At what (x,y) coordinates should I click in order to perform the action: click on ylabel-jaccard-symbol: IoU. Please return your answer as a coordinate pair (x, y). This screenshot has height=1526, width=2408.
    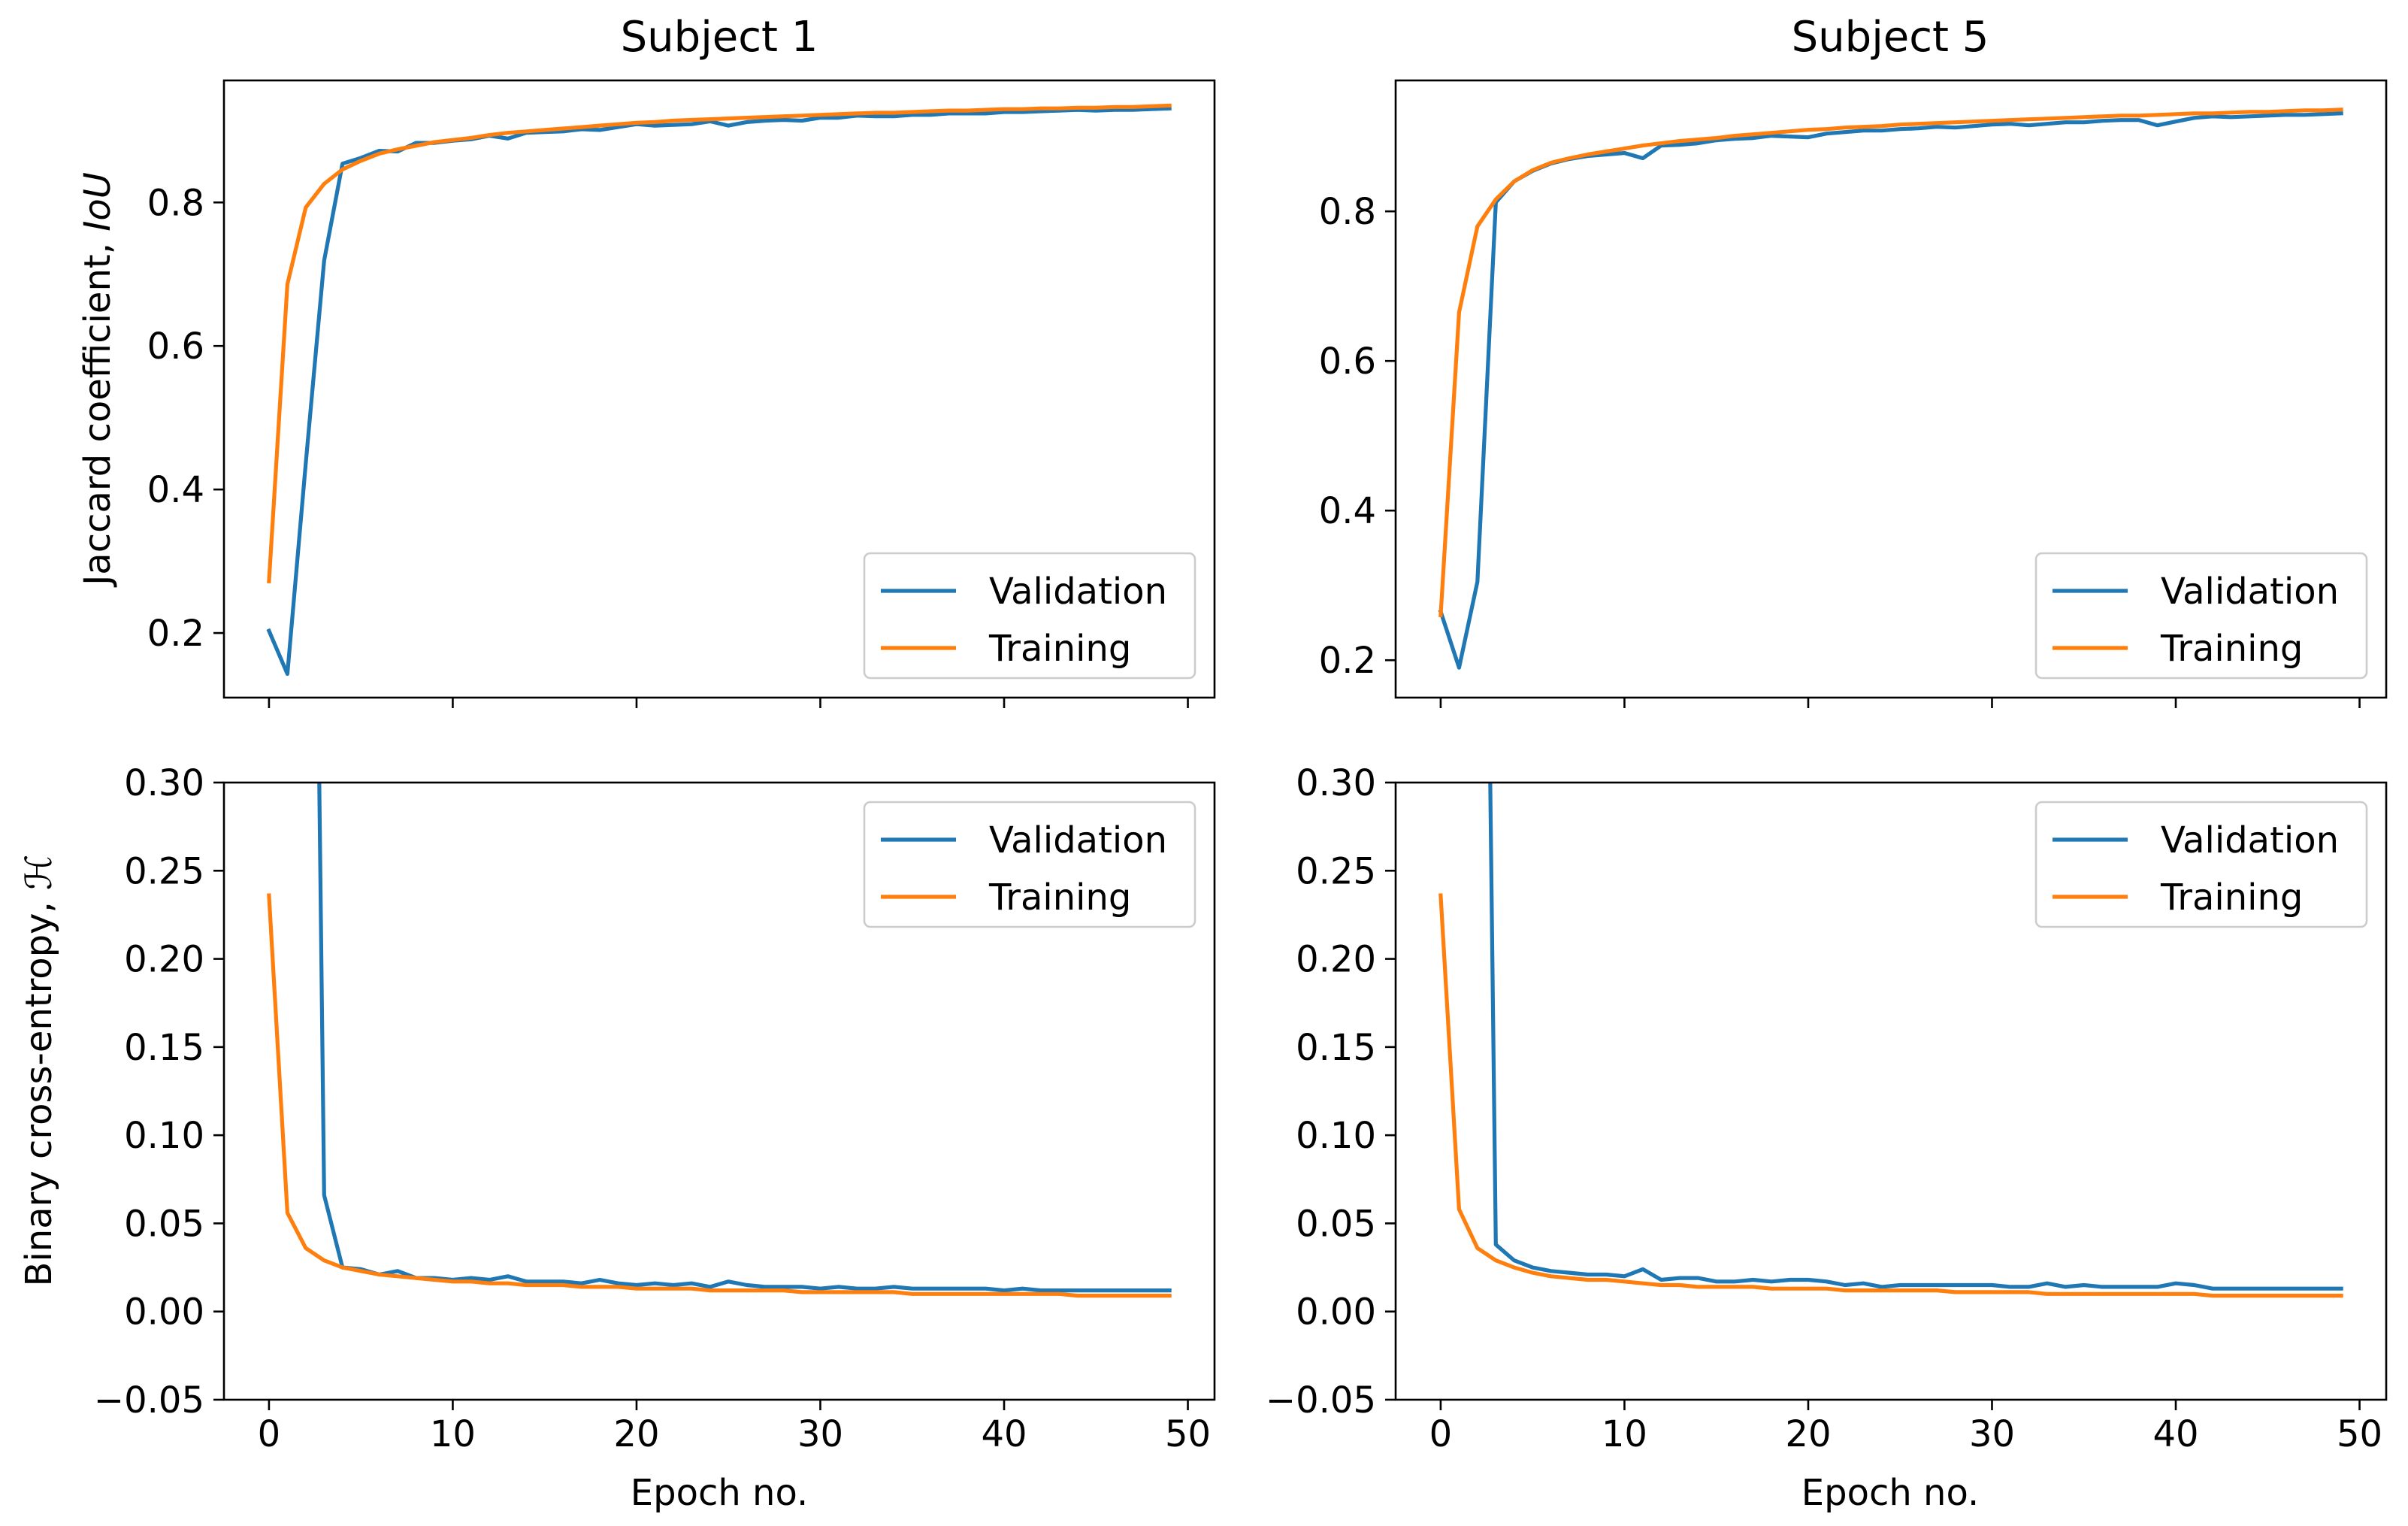
    Looking at the image, I should click on (98, 202).